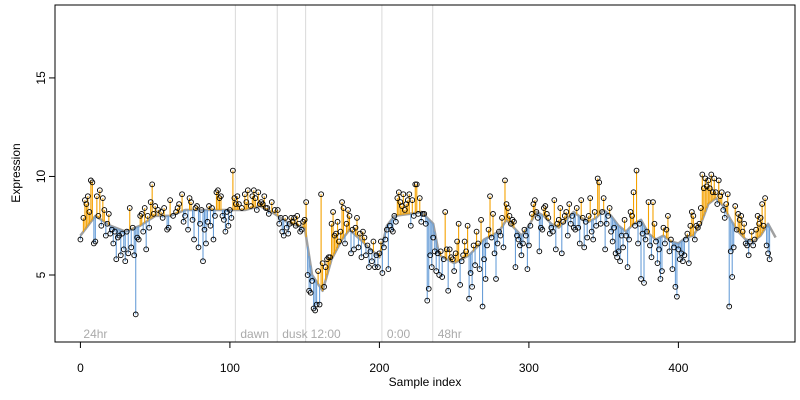 This screenshot has height=400, width=800. I want to click on x-axis: 0 100 200 300 400, so click(383, 358).